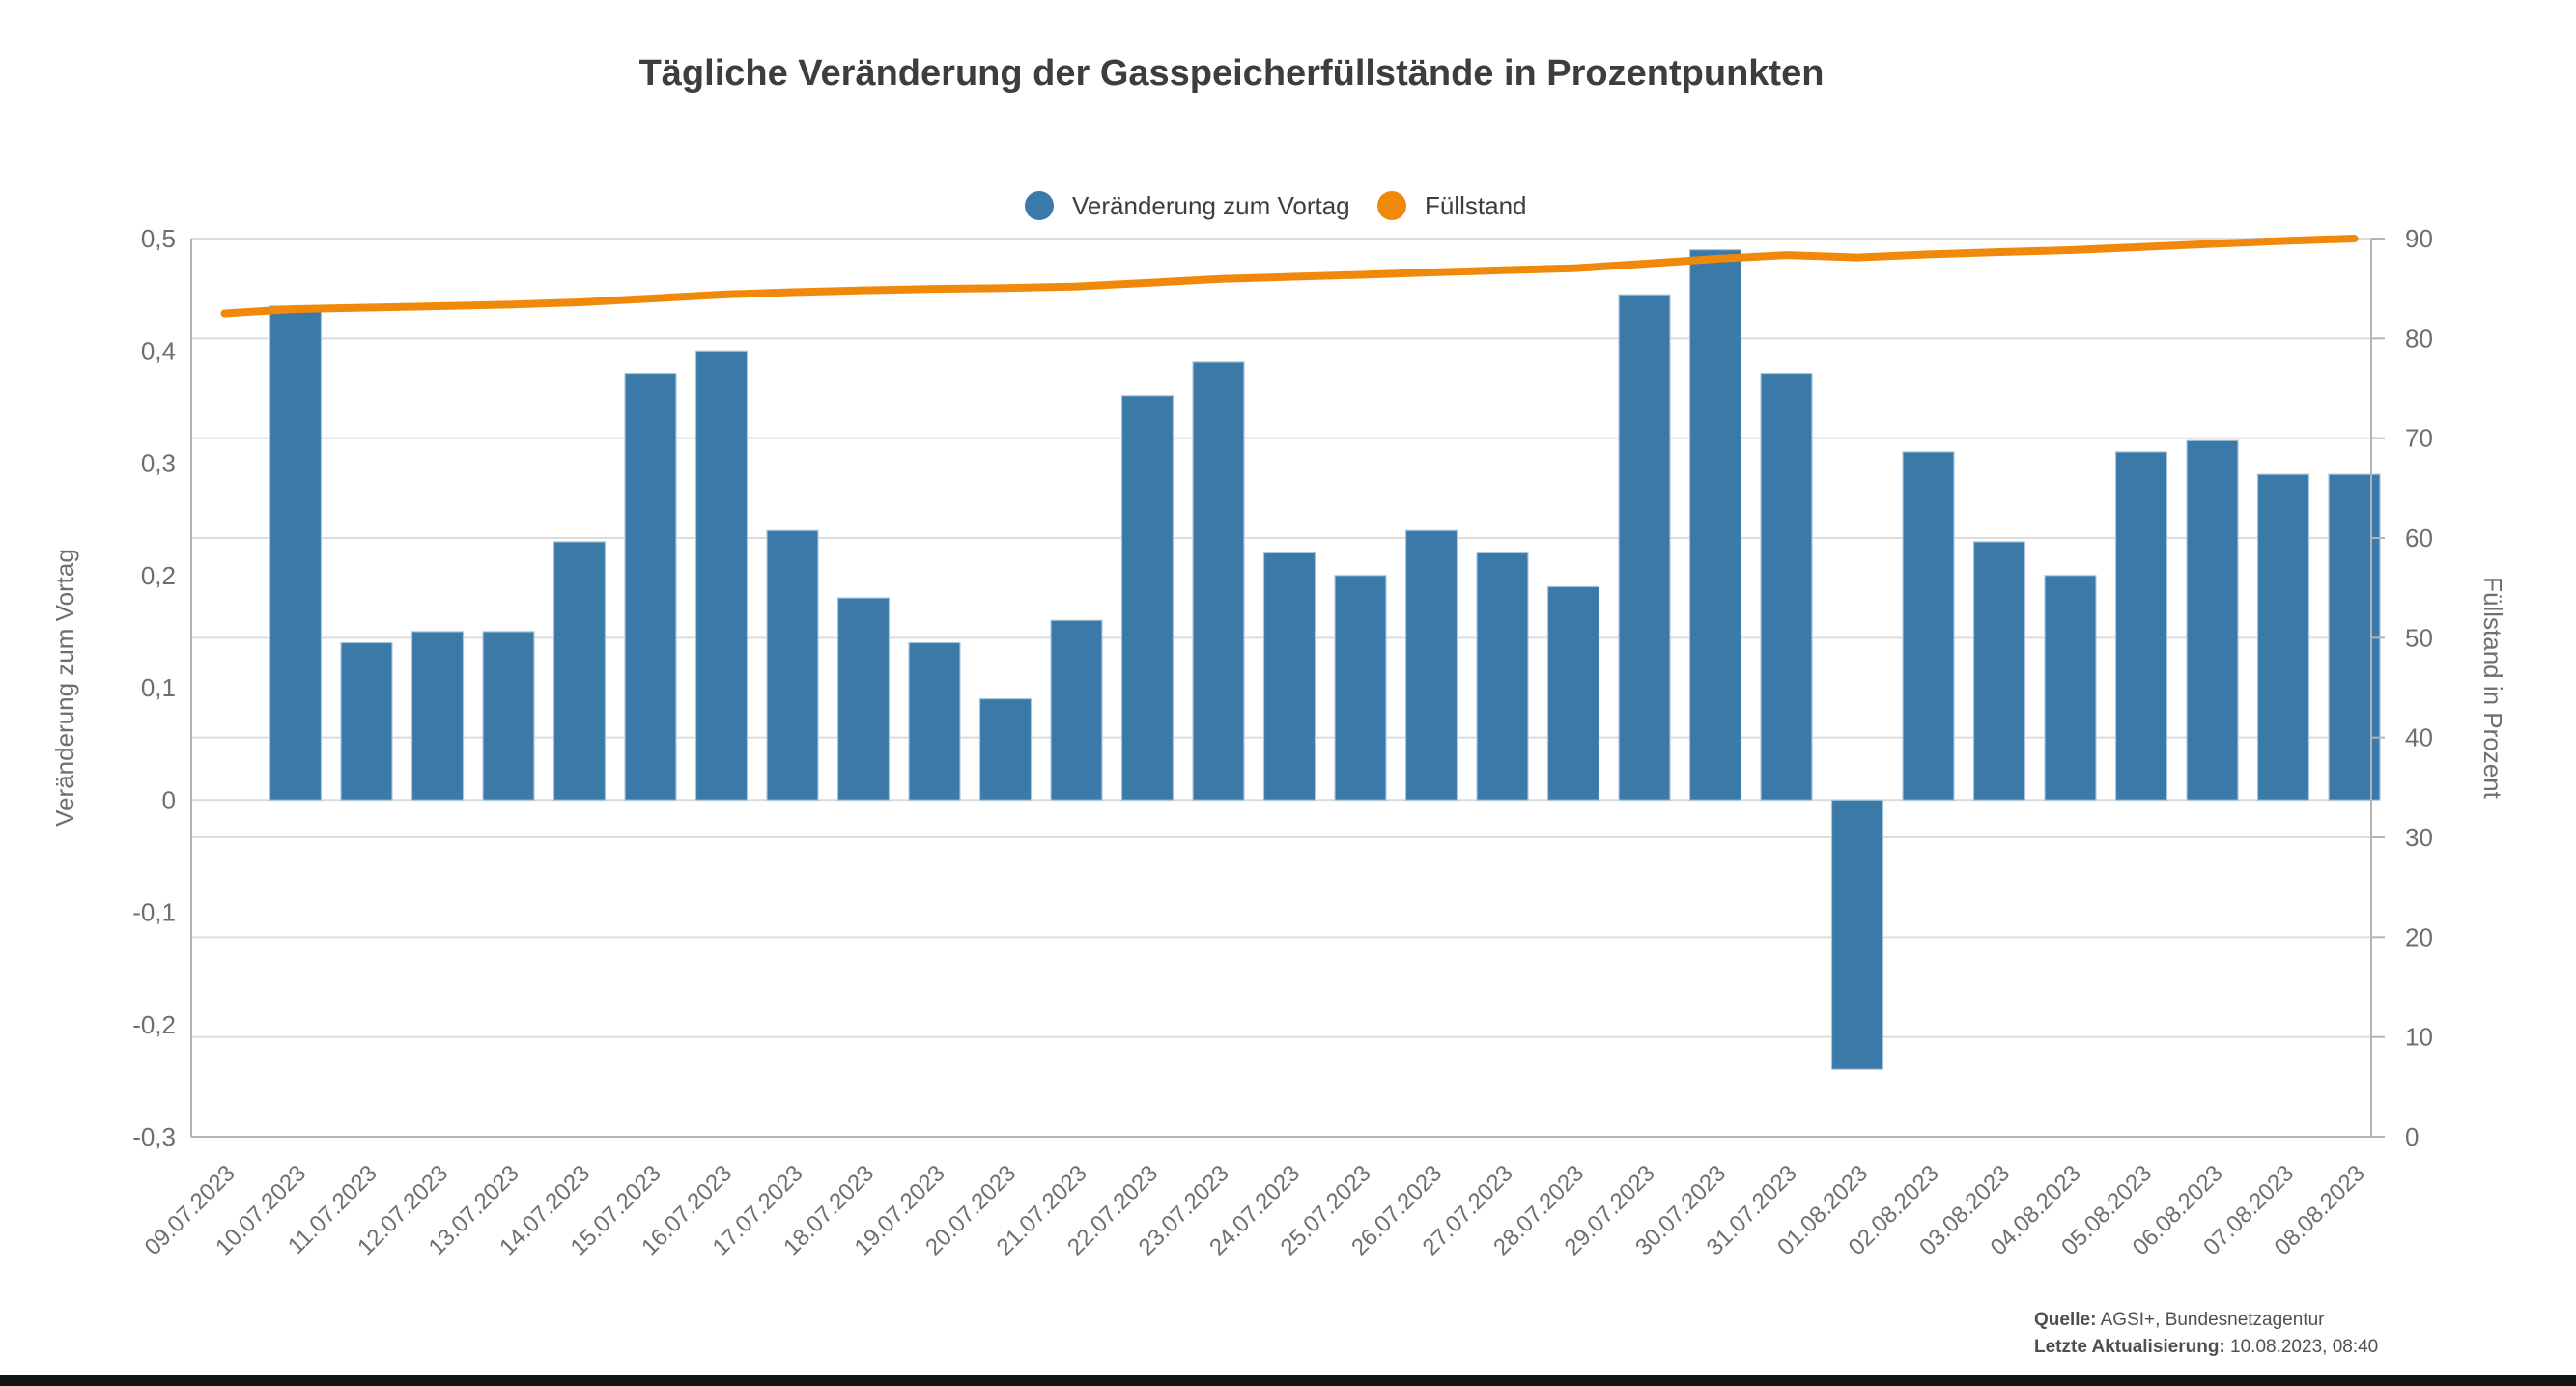 The width and height of the screenshot is (2576, 1386). I want to click on right-tick-label: 60, so click(2419, 537).